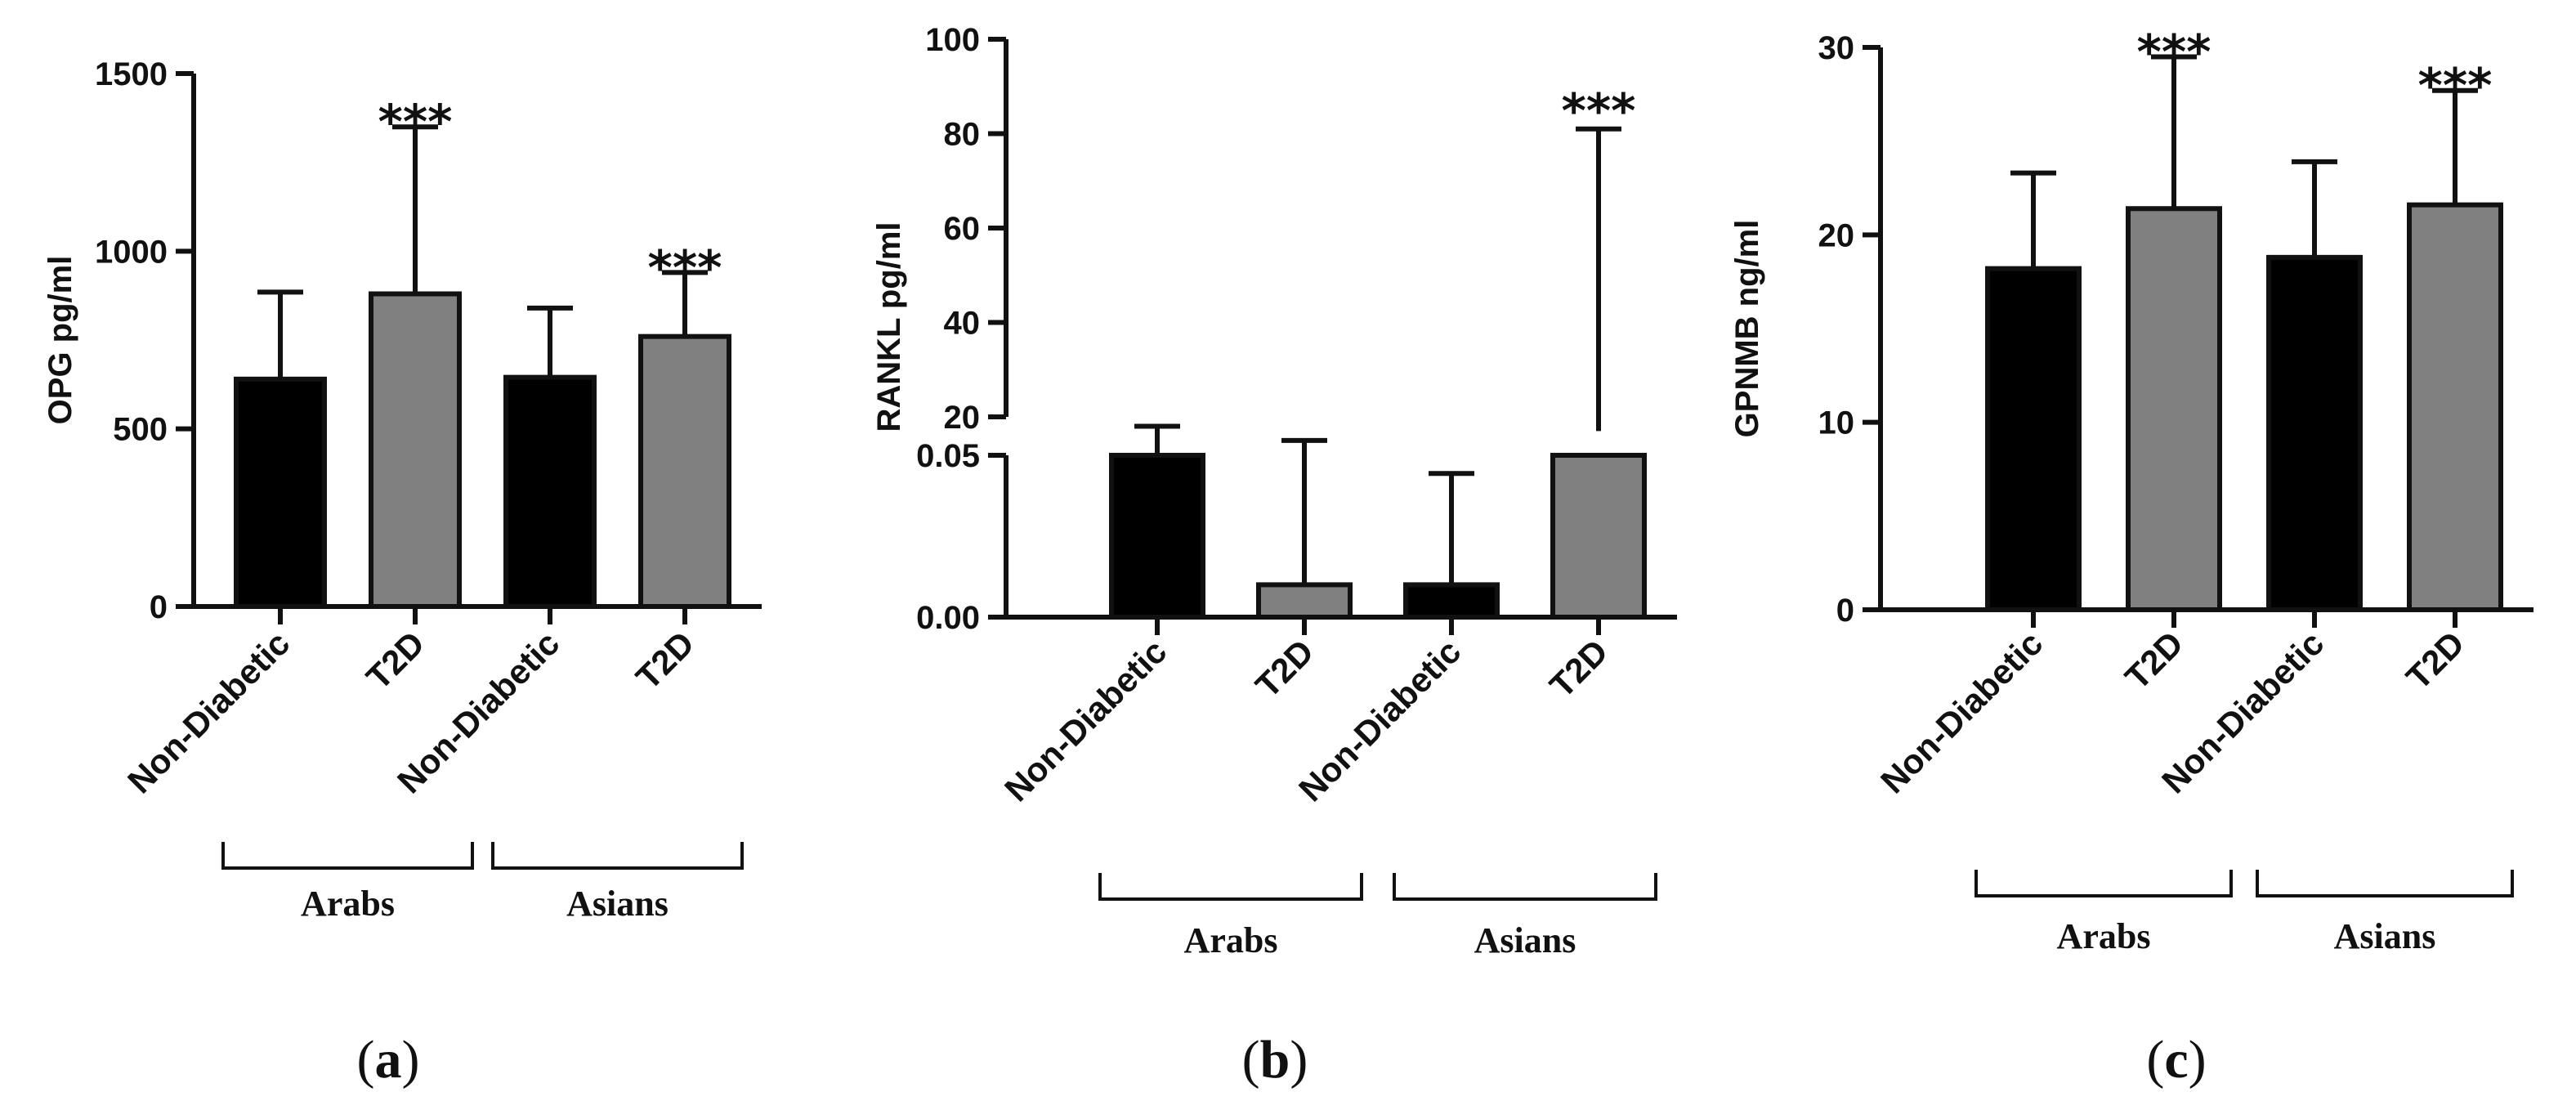 The image size is (2576, 1110). Describe the element at coordinates (1578, 668) in the screenshot. I see `x-tick-label-1-3: T2D` at that location.